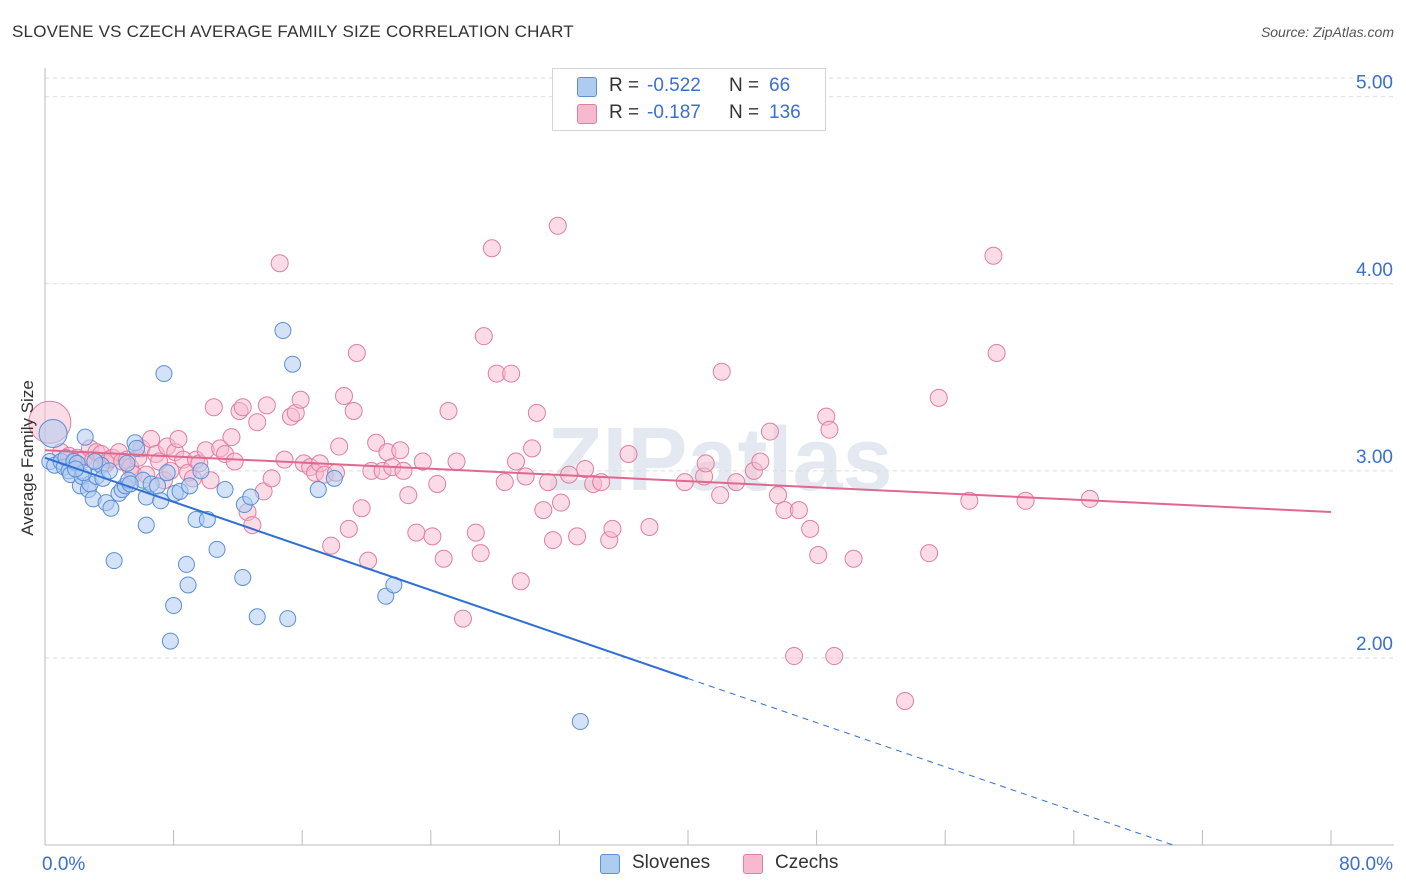  Describe the element at coordinates (807, 862) in the screenshot. I see `legend-label-czechs: Czechs` at that location.